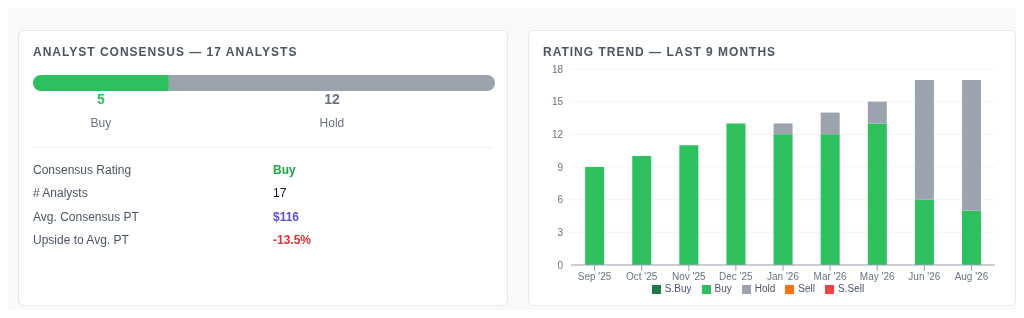 The width and height of the screenshot is (1024, 318). I want to click on x-tick-label: Aug '26, so click(971, 277).